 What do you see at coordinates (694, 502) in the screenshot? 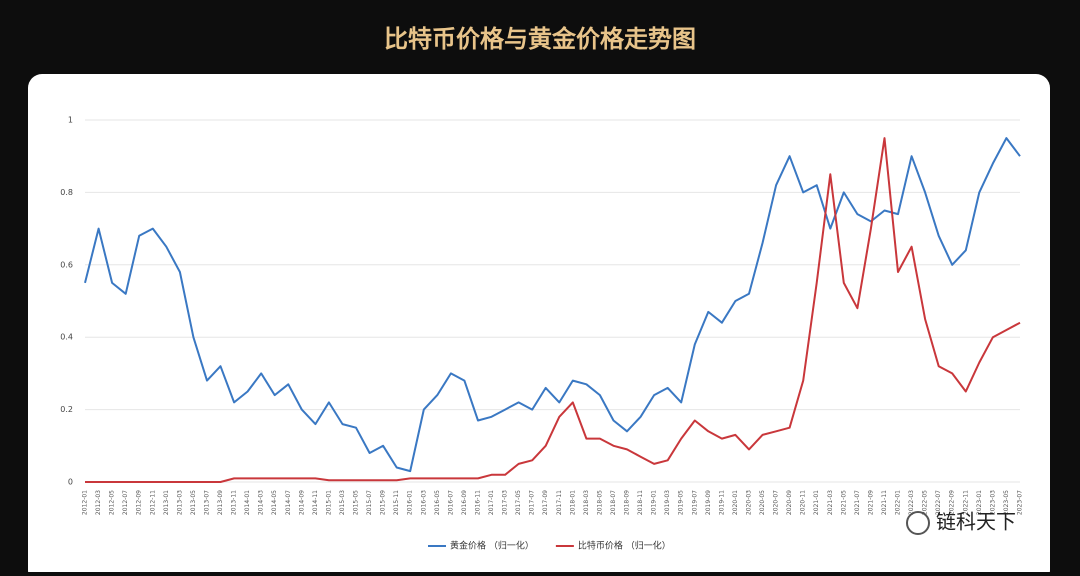
I see `x-tick-label: 2019-07` at bounding box center [694, 502].